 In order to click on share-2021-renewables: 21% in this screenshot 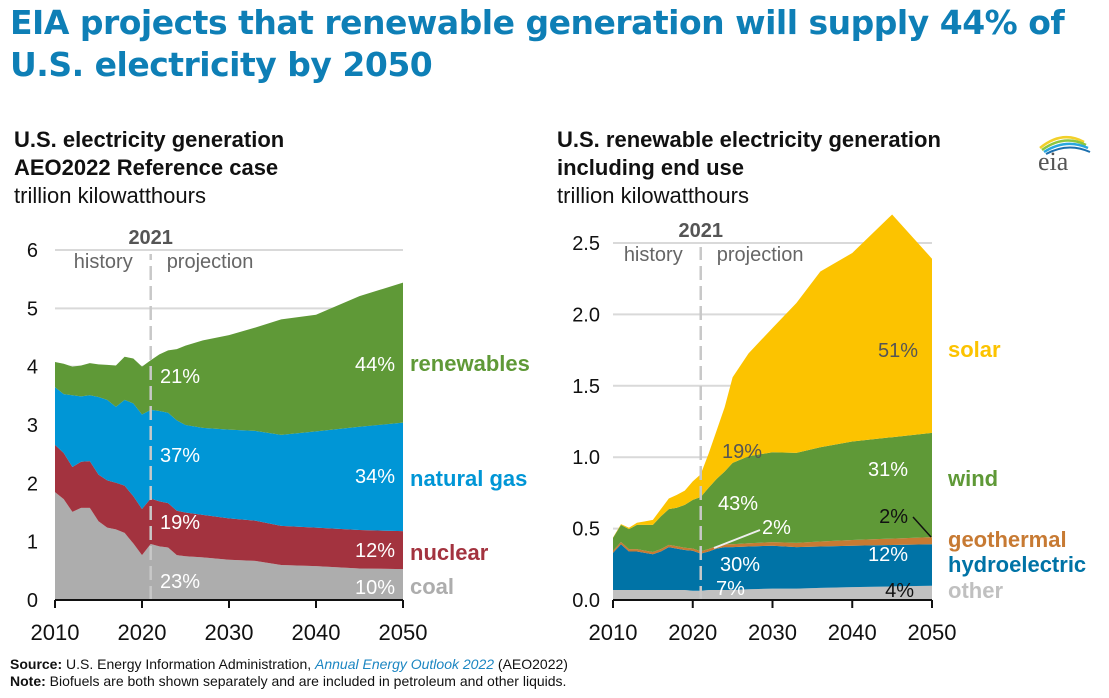, I will do `click(180, 377)`.